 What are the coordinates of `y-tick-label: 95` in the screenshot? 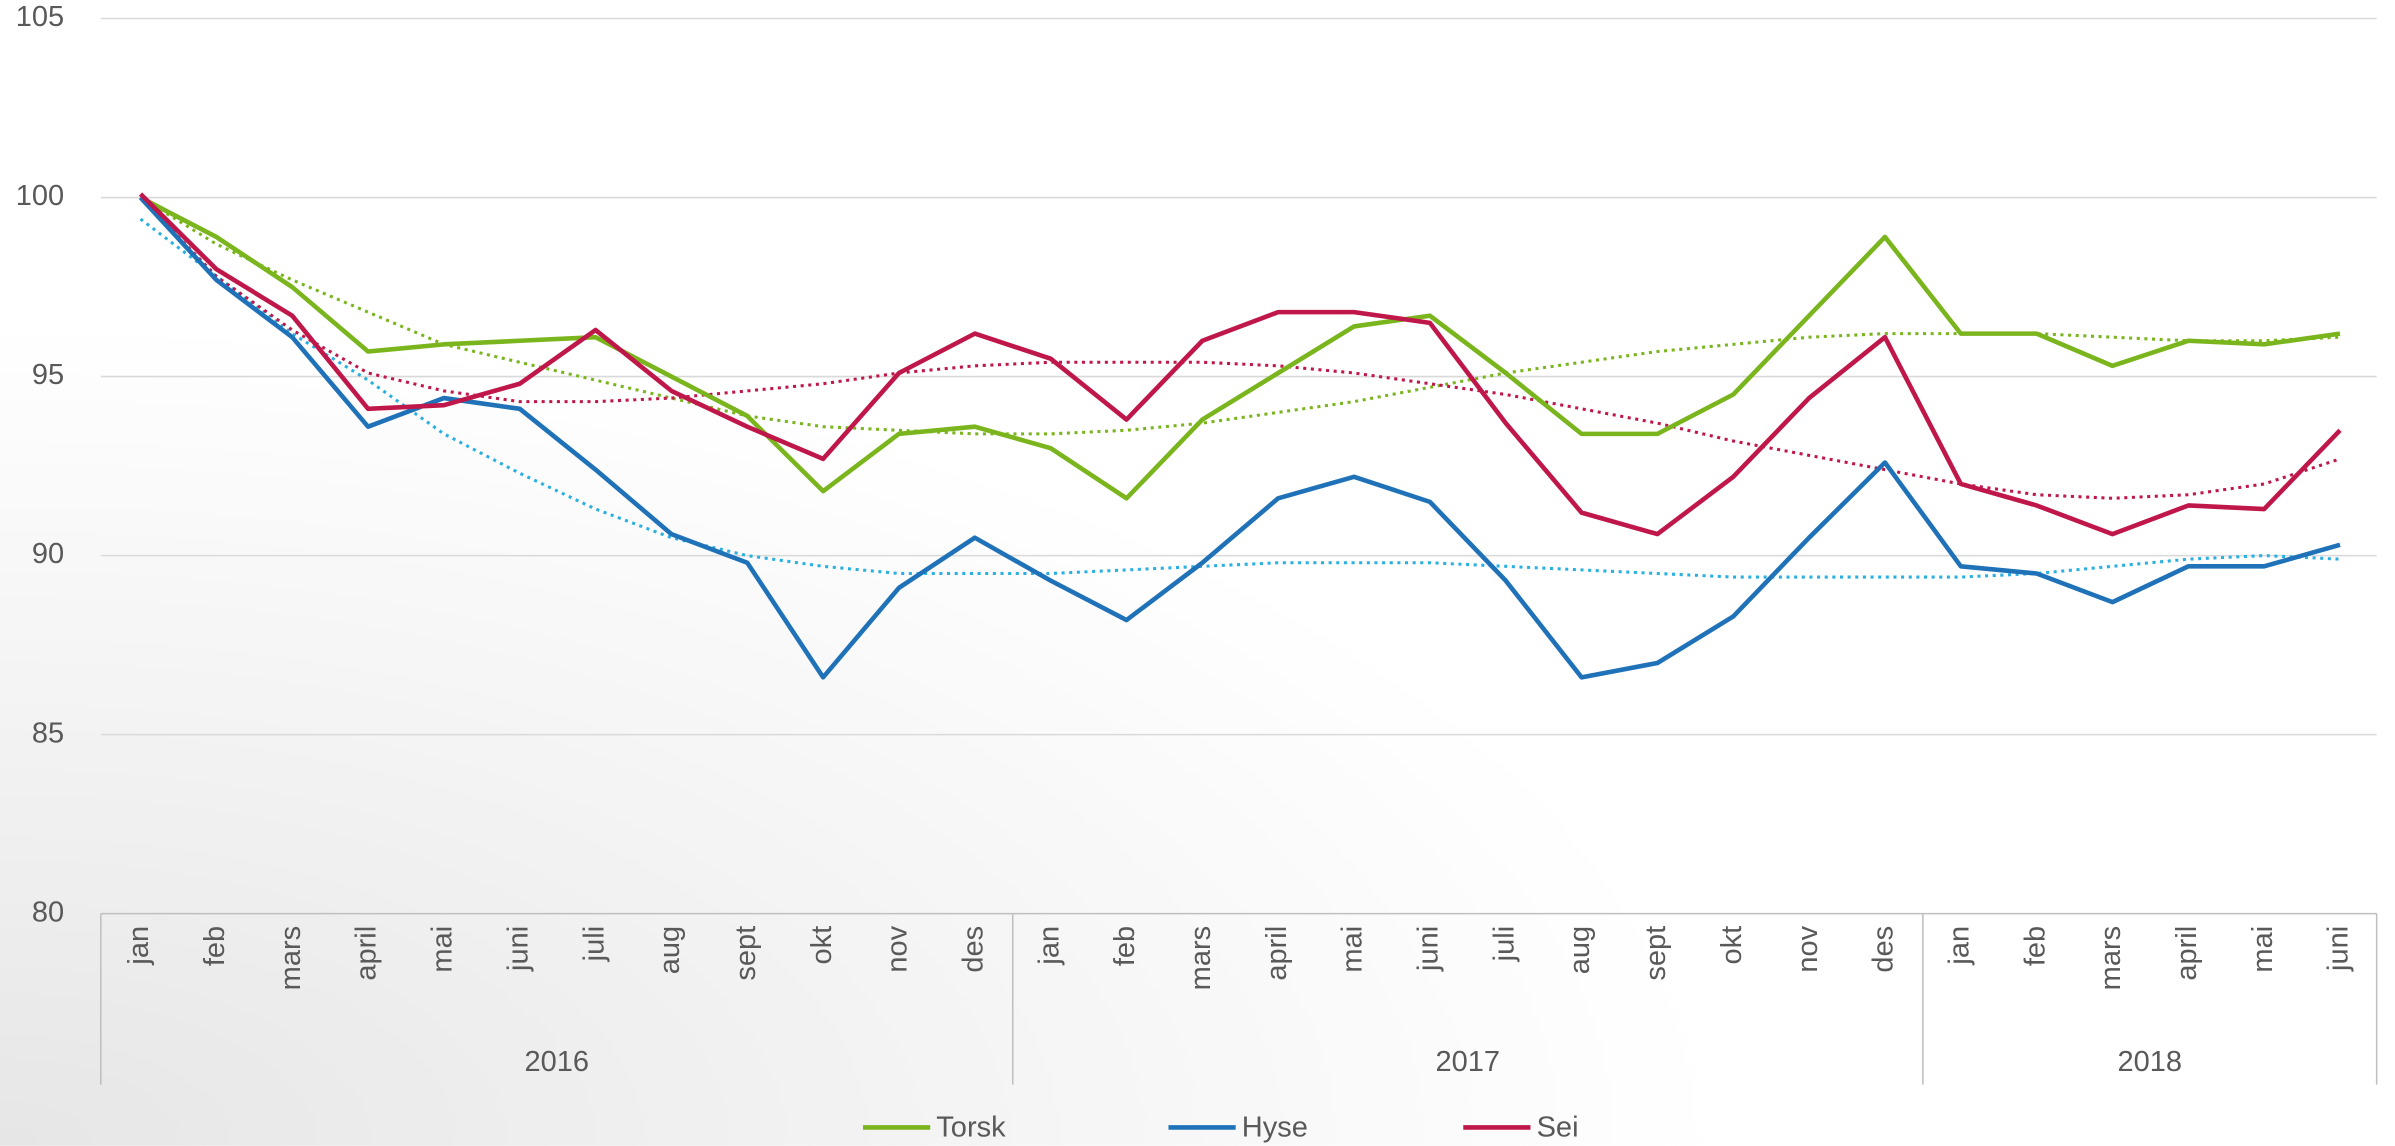 It's located at (48, 375).